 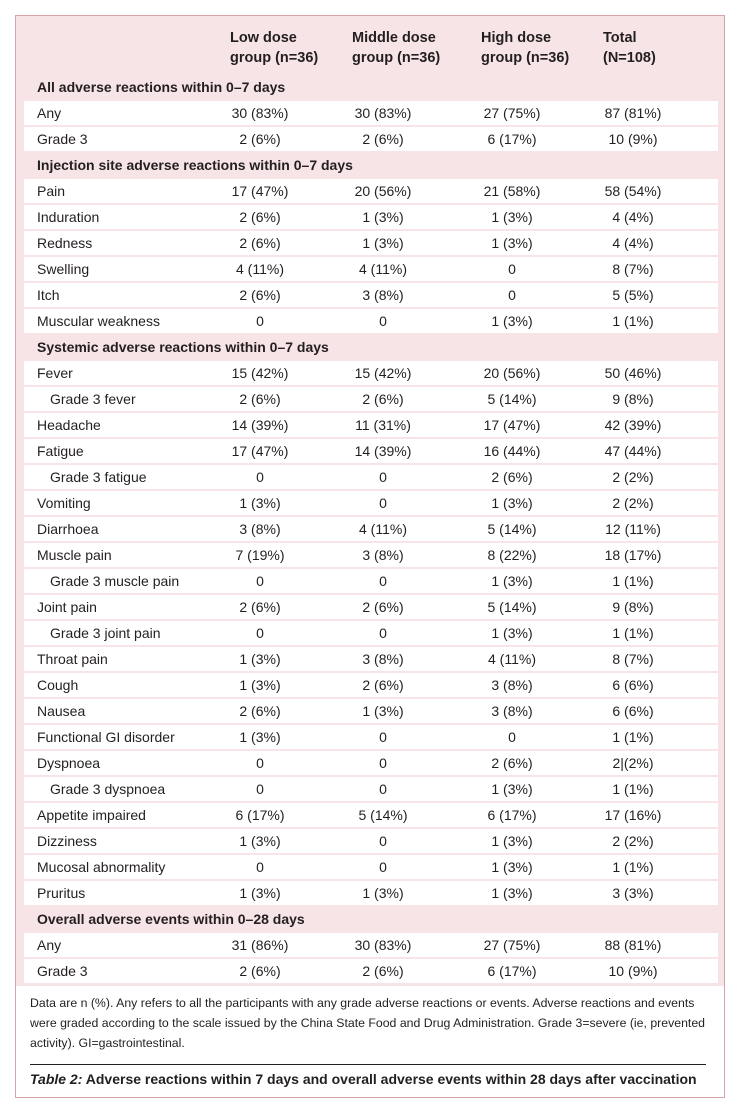 What do you see at coordinates (633, 555) in the screenshot?
I see `cell-value: 18 (17%)` at bounding box center [633, 555].